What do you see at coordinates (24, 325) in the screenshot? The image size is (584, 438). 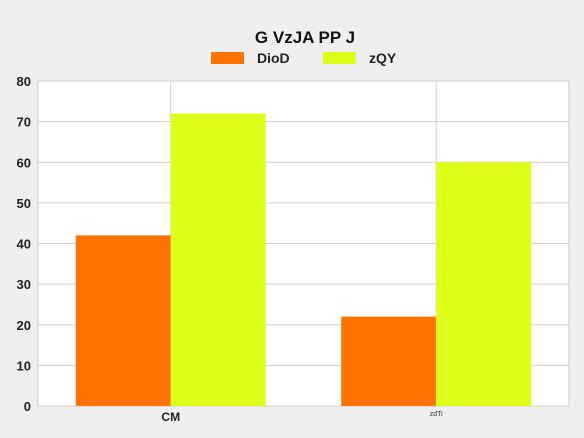 I see `y-tick-label-20: 20` at bounding box center [24, 325].